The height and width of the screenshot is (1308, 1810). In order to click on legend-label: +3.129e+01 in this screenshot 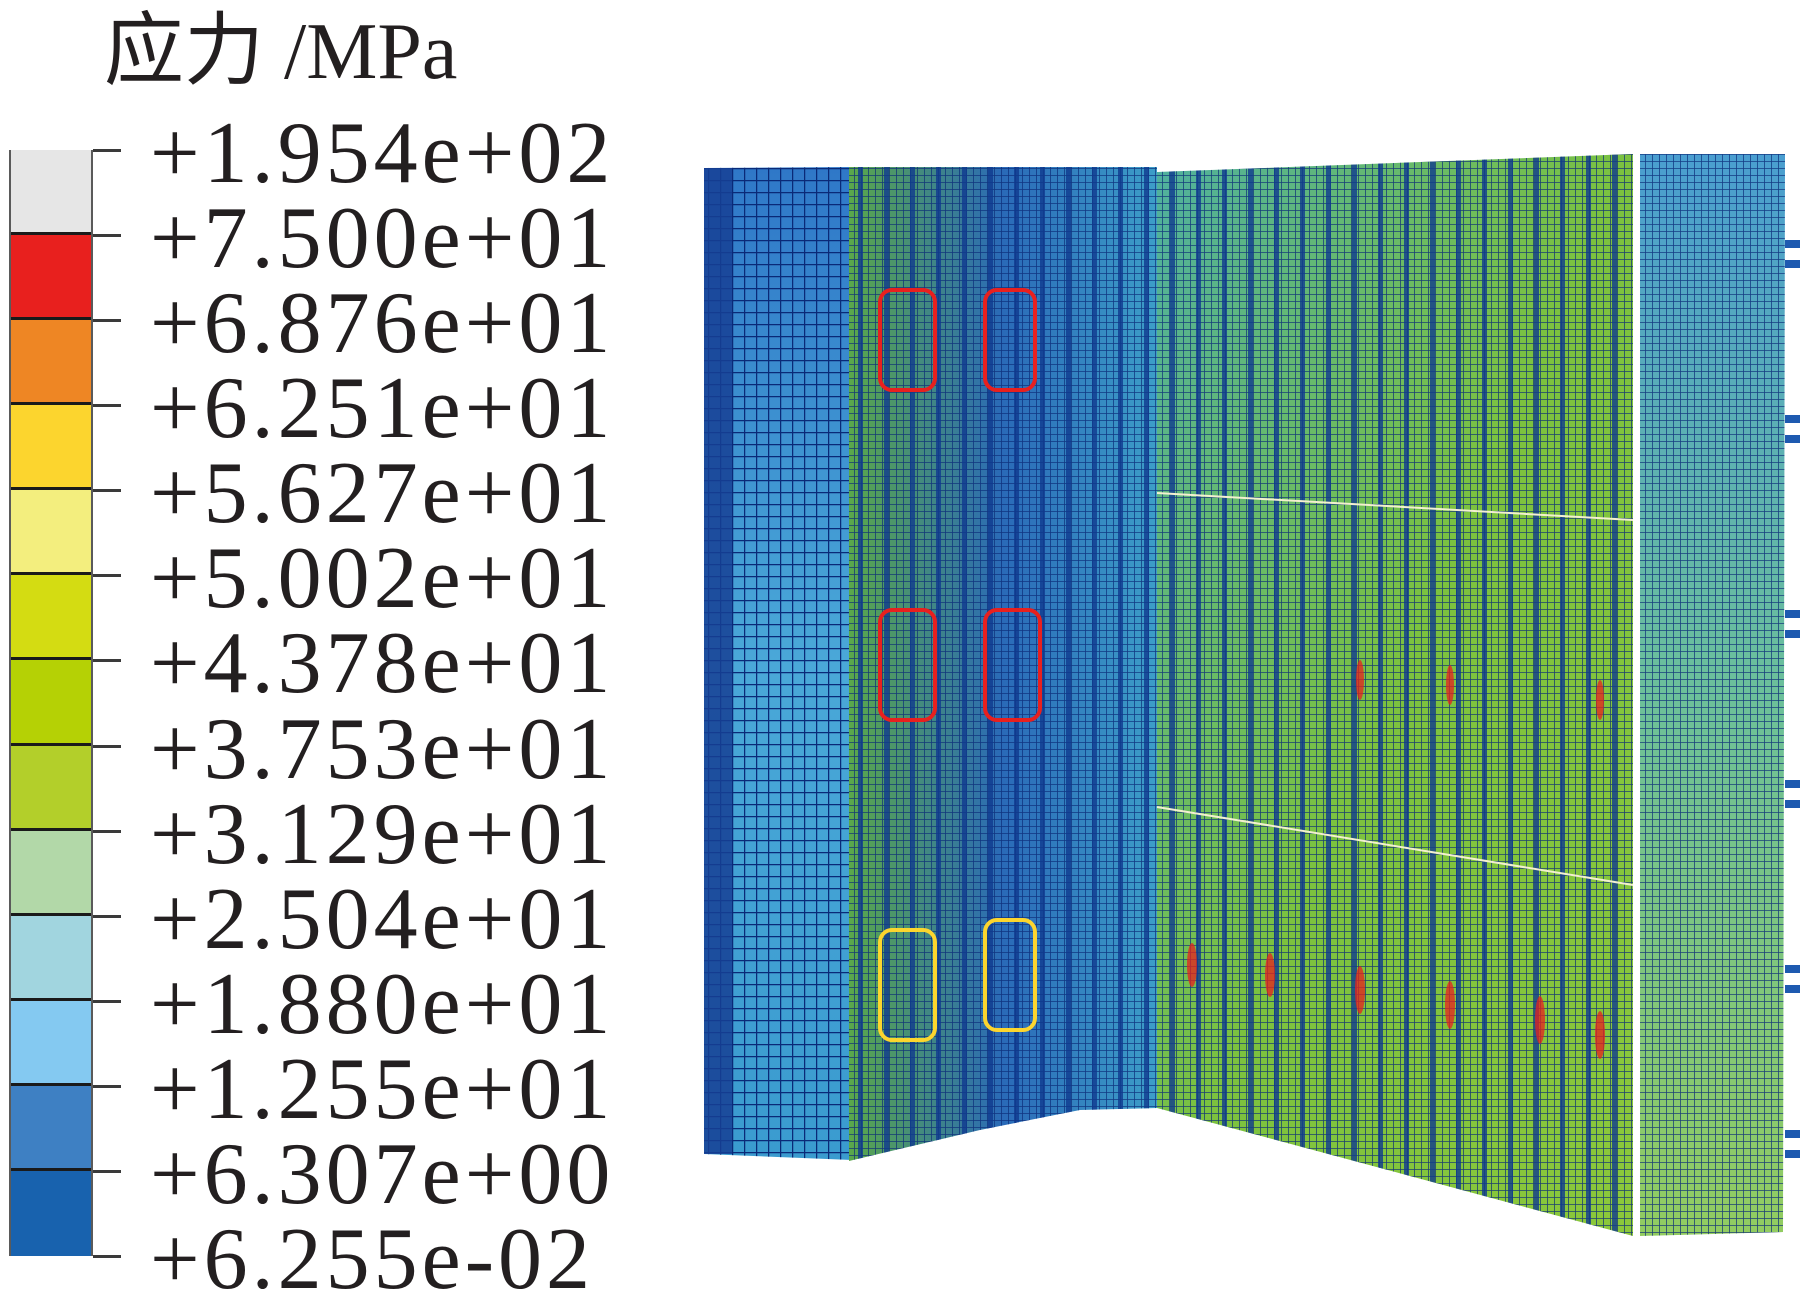, I will do `click(382, 834)`.